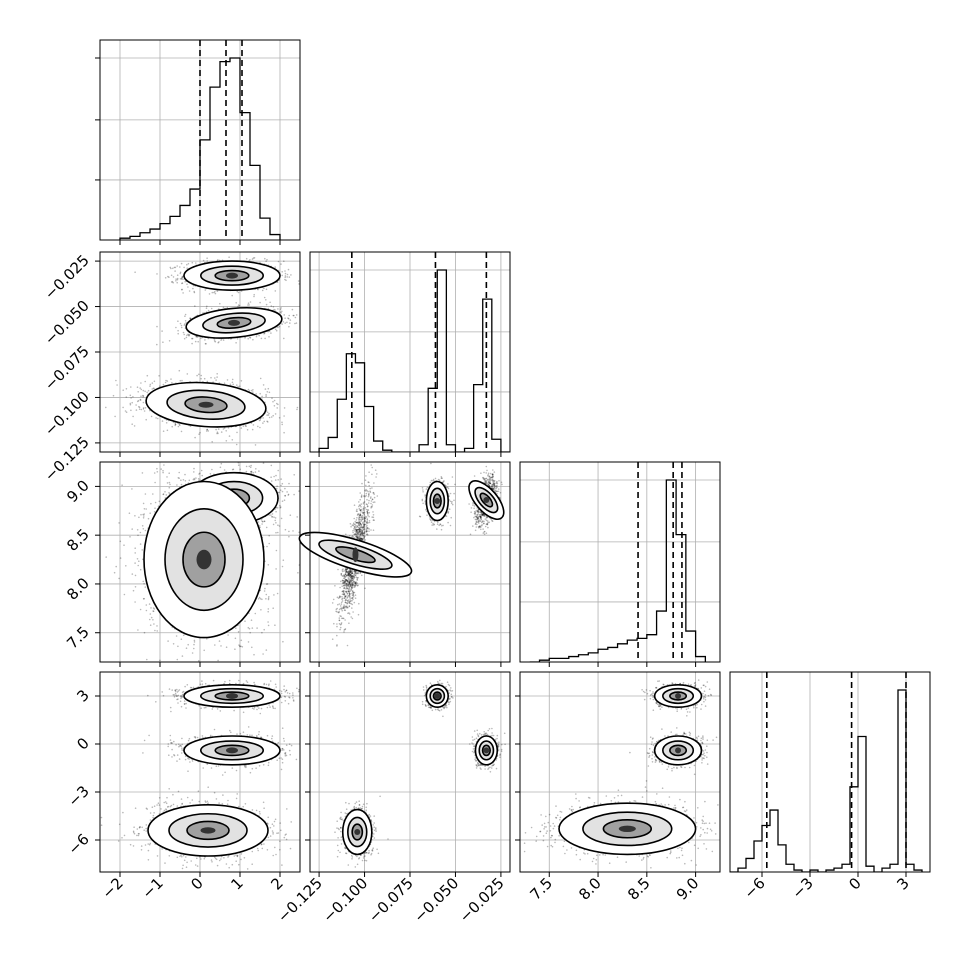 Image resolution: width=970 pixels, height=970 pixels. I want to click on y-tick-label: −0.100, so click(67, 414).